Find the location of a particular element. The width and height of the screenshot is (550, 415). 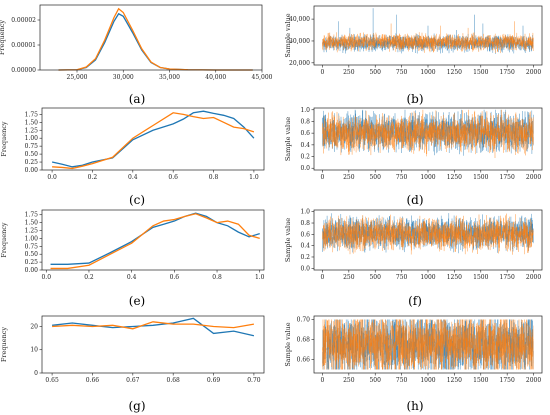

y-tick-label: 0.66 is located at coordinates (304, 360).